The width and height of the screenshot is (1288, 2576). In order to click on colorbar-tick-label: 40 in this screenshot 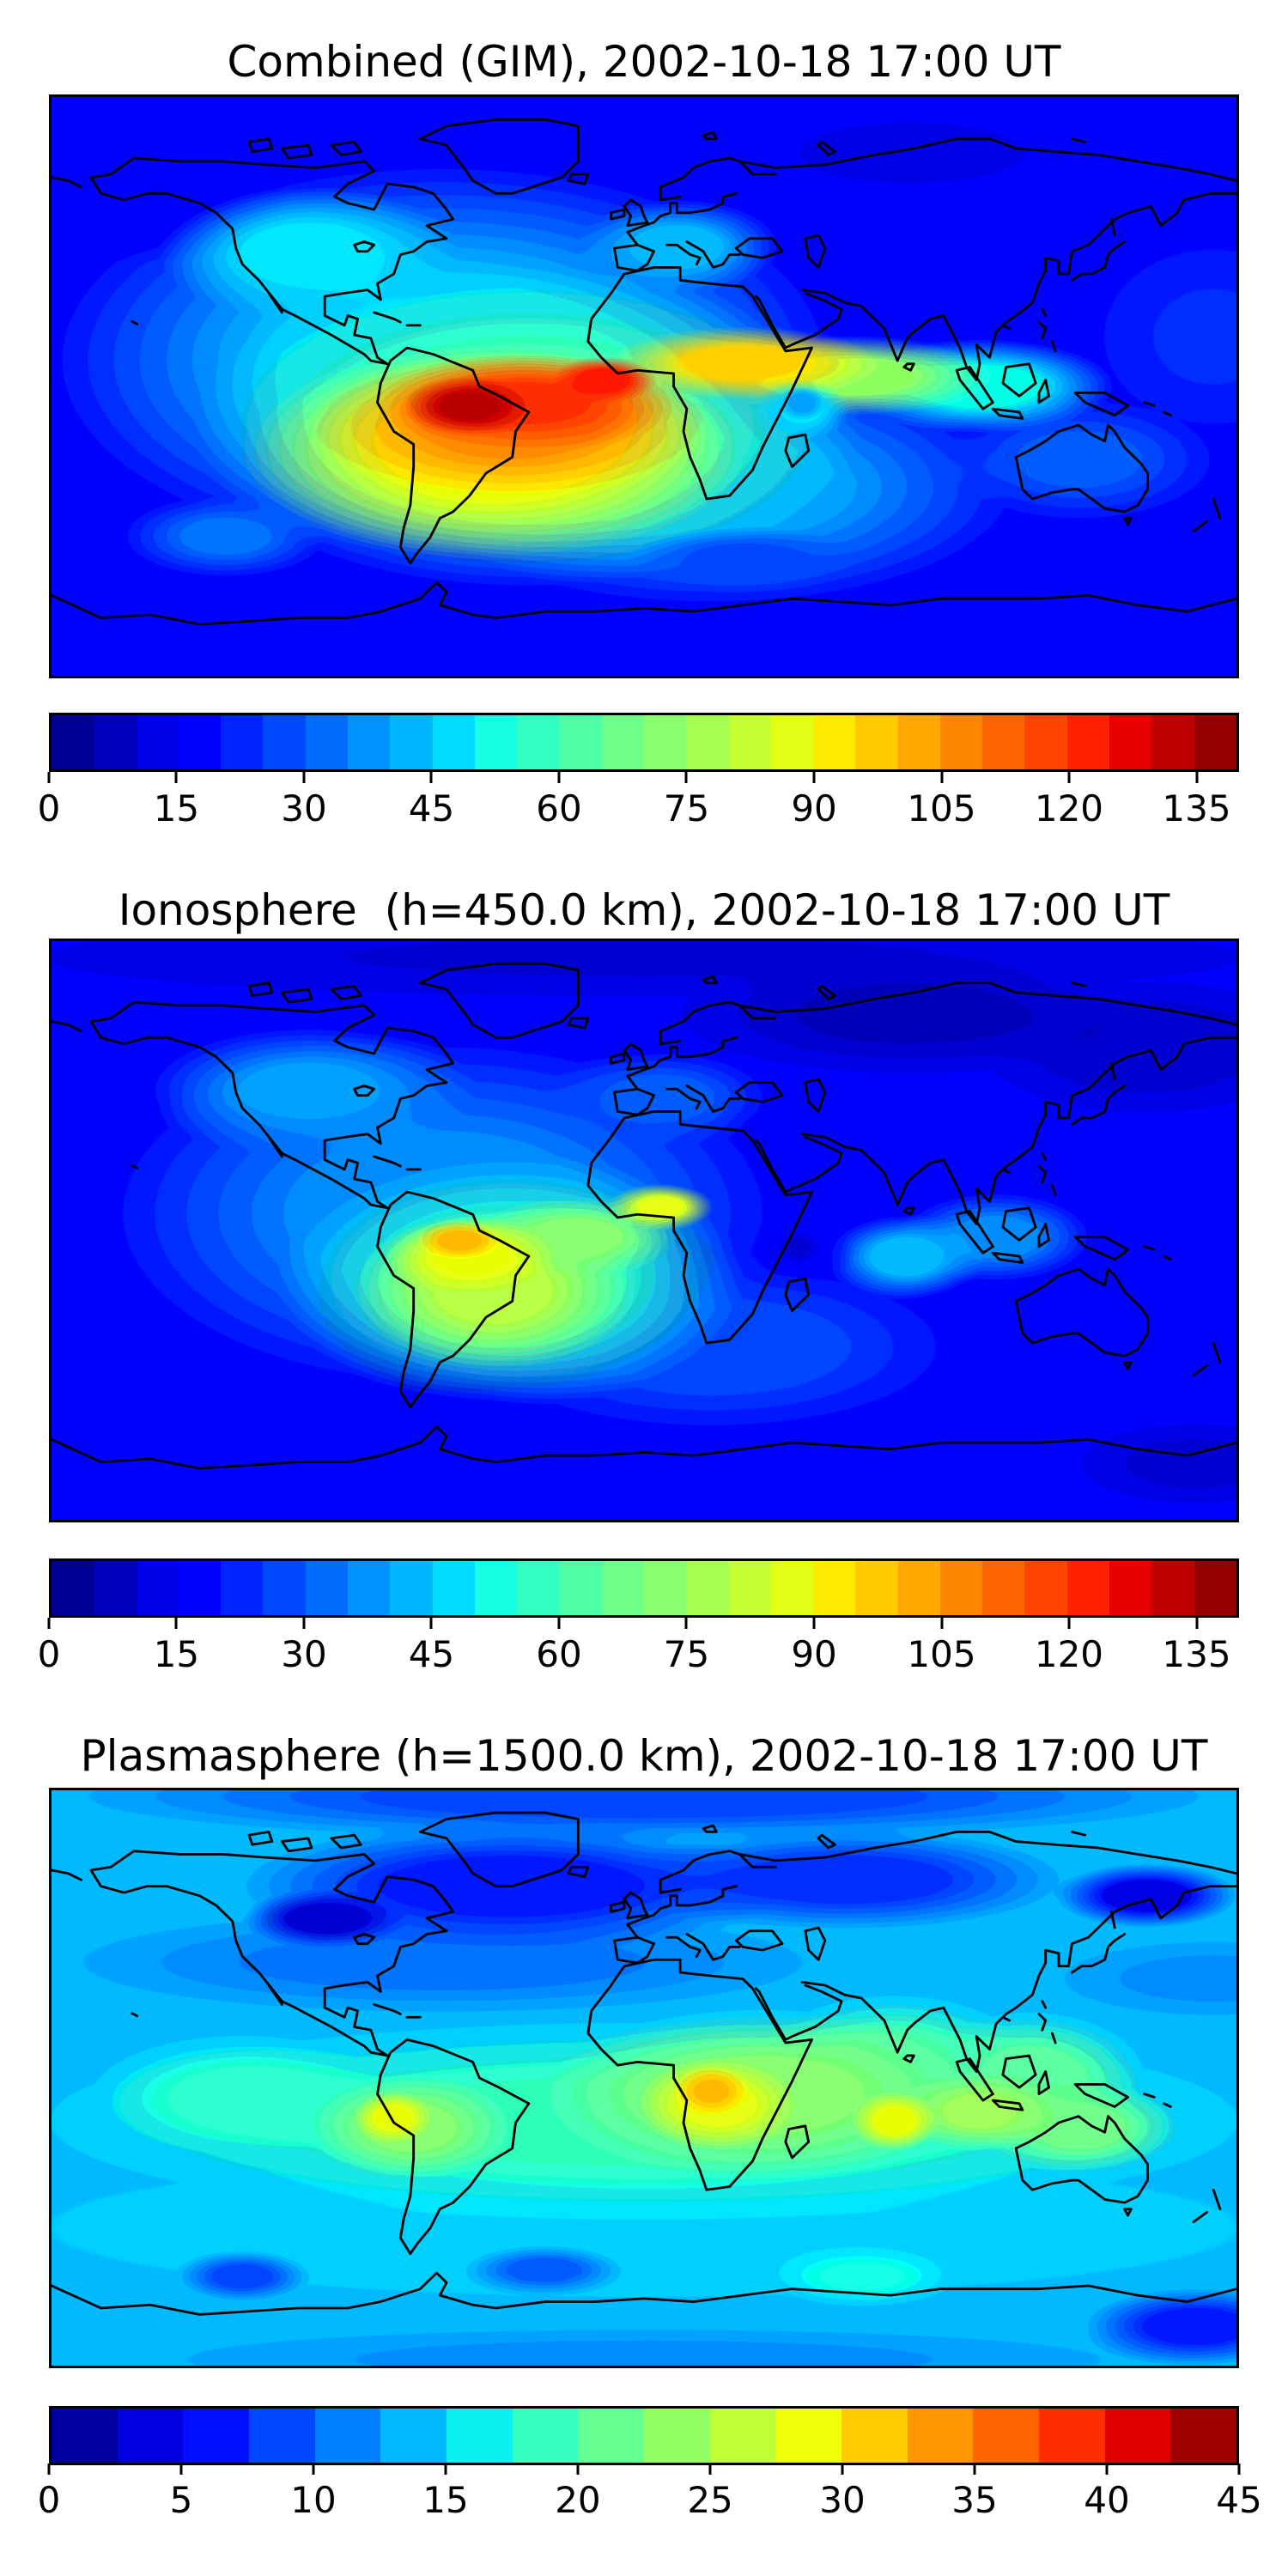, I will do `click(1107, 2500)`.